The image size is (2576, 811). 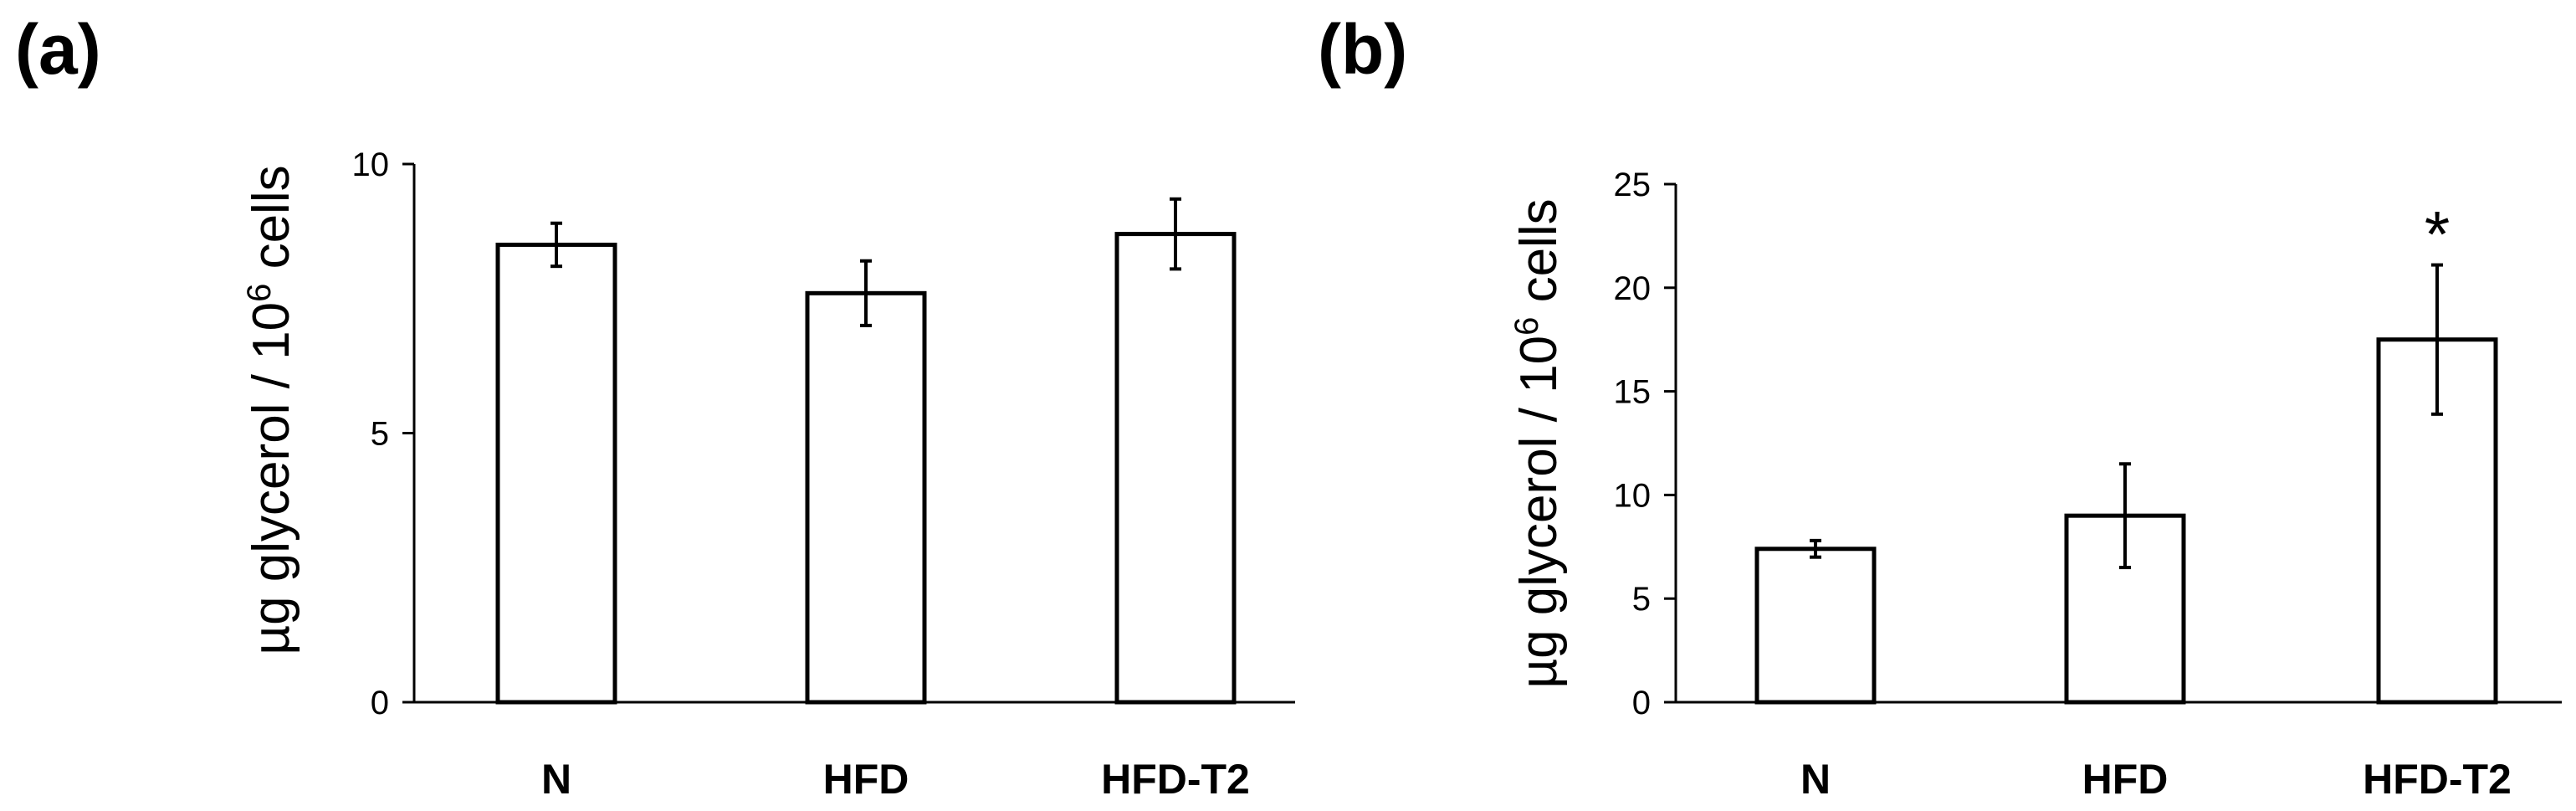 What do you see at coordinates (1633, 288) in the screenshot?
I see `y-tick-label: 20` at bounding box center [1633, 288].